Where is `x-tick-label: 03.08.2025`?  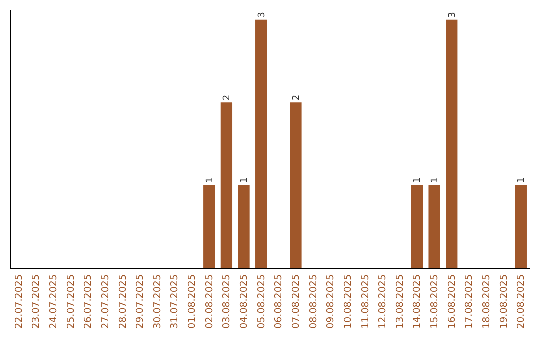 x-tick-label: 03.08.2025 is located at coordinates (227, 301).